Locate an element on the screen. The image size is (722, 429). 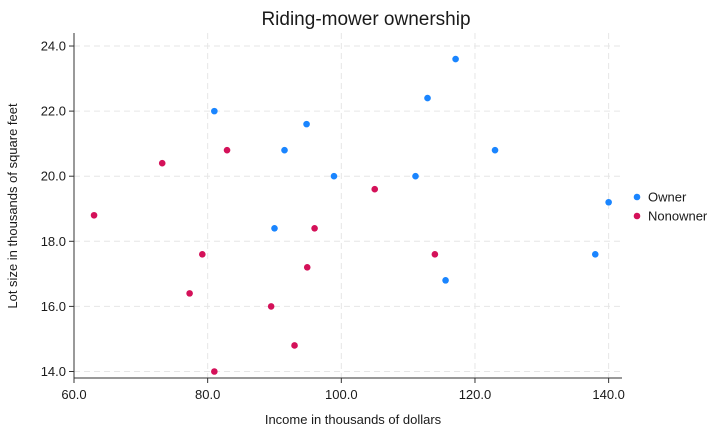
y-tick-label: 14.0 is located at coordinates (53, 371).